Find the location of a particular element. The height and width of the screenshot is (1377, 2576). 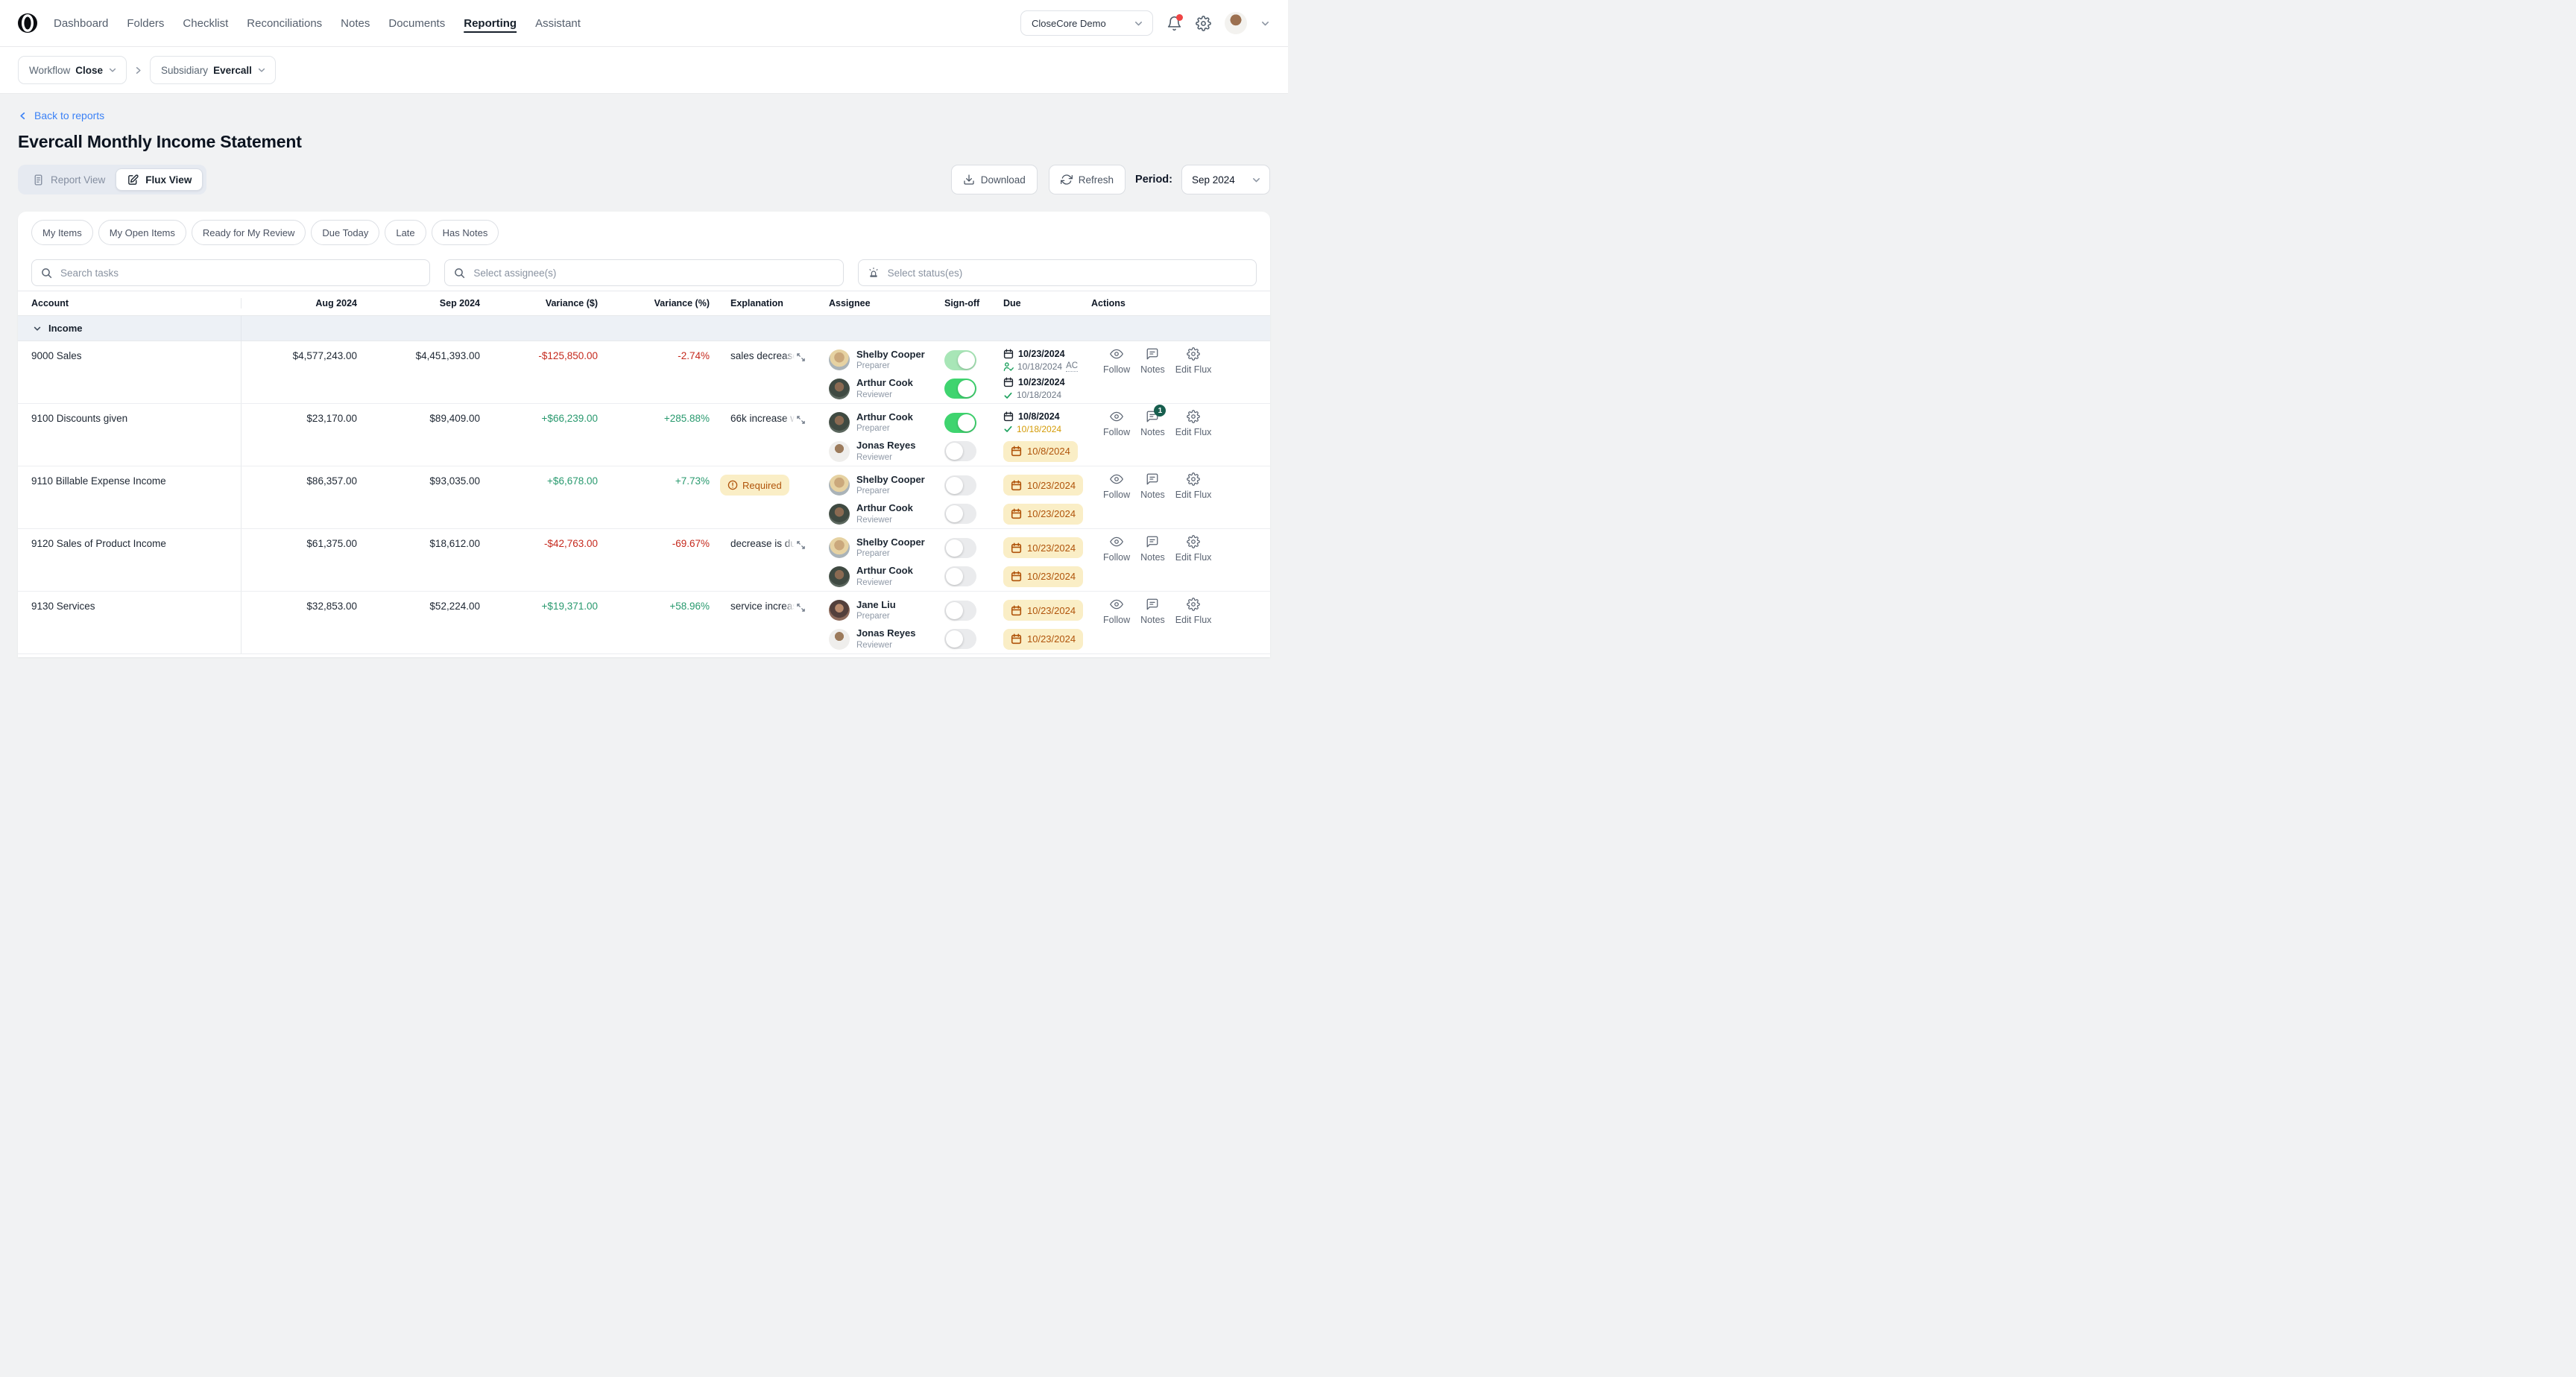

nav-item-assistant: Assistant is located at coordinates (558, 23).